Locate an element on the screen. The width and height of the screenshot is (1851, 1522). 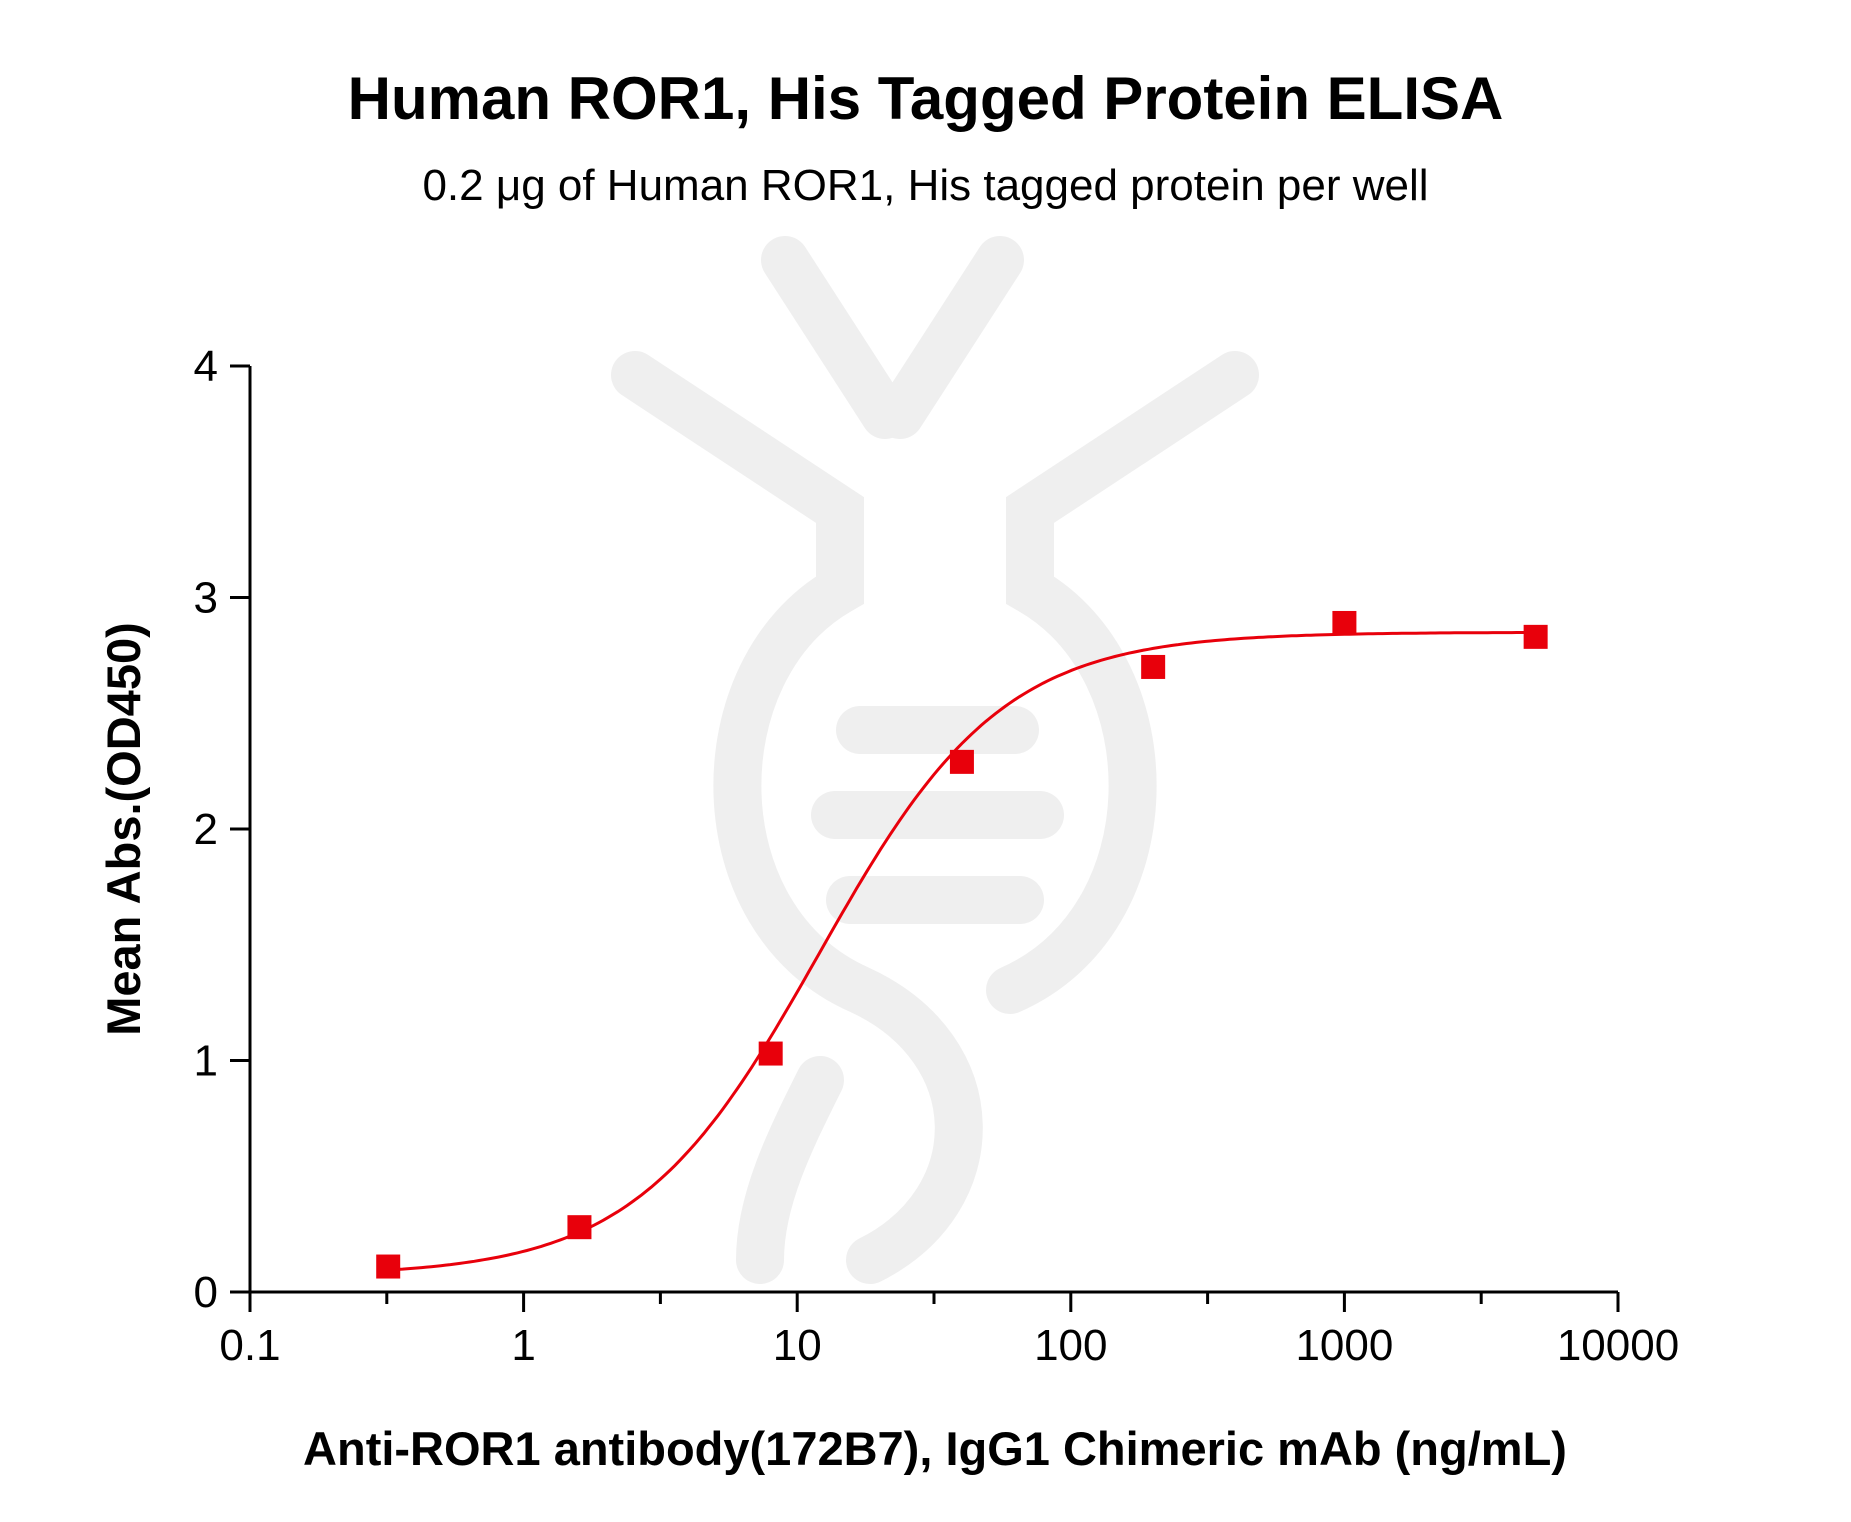
y-tick-label: 1 is located at coordinates (206, 1061).